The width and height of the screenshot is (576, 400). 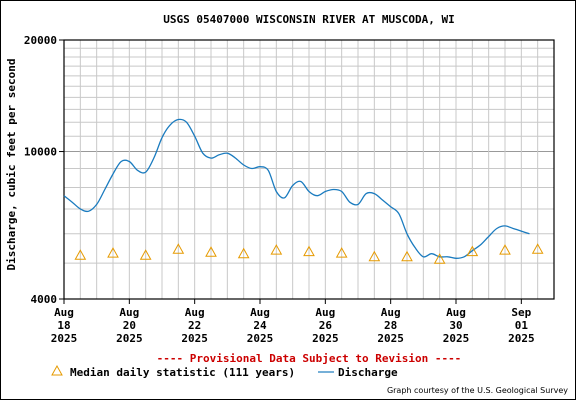 What do you see at coordinates (11, 165) in the screenshot?
I see `y-axis-label: Discharge, cubic feet per second` at bounding box center [11, 165].